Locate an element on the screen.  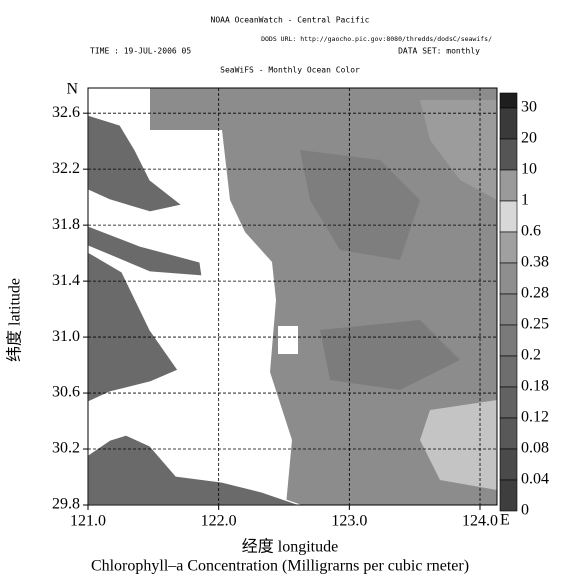
colorbar-label: 0.6 is located at coordinates (531, 231).